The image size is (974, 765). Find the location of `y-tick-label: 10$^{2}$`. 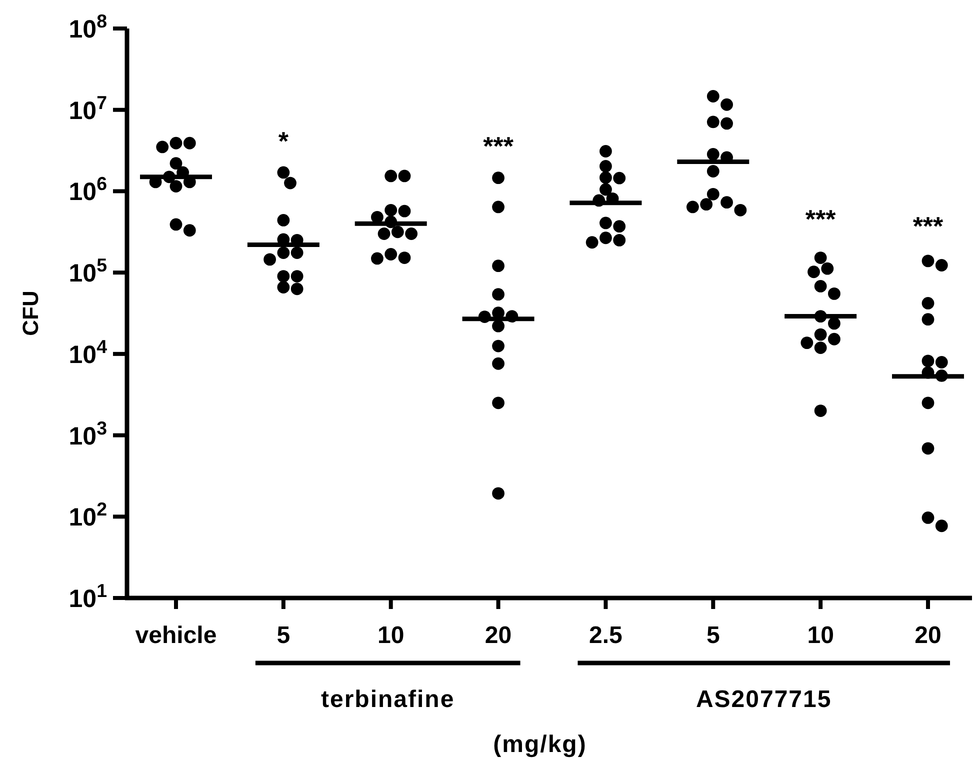

y-tick-label: 10$^{2}$ is located at coordinates (87, 515).